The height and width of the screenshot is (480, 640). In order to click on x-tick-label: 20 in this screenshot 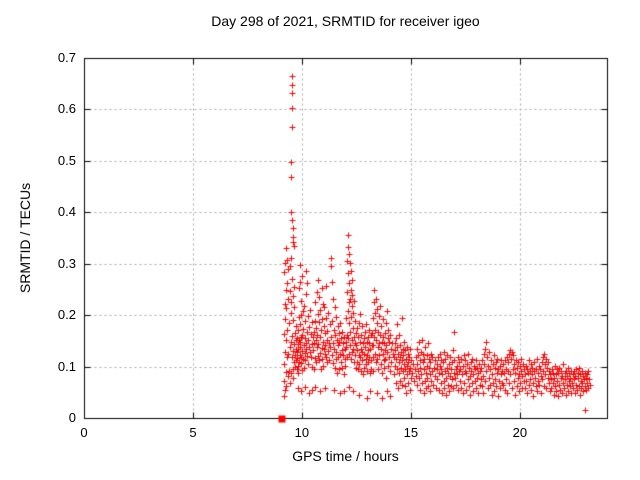, I will do `click(520, 432)`.